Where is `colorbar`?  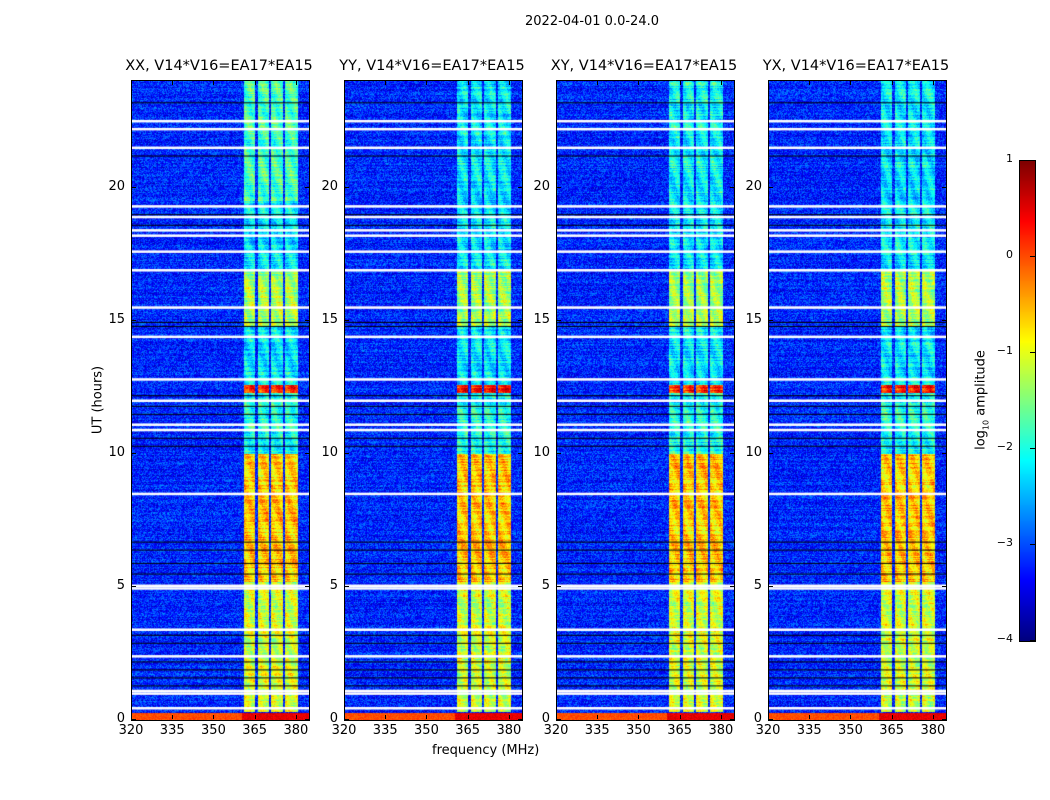 colorbar is located at coordinates (1027, 401).